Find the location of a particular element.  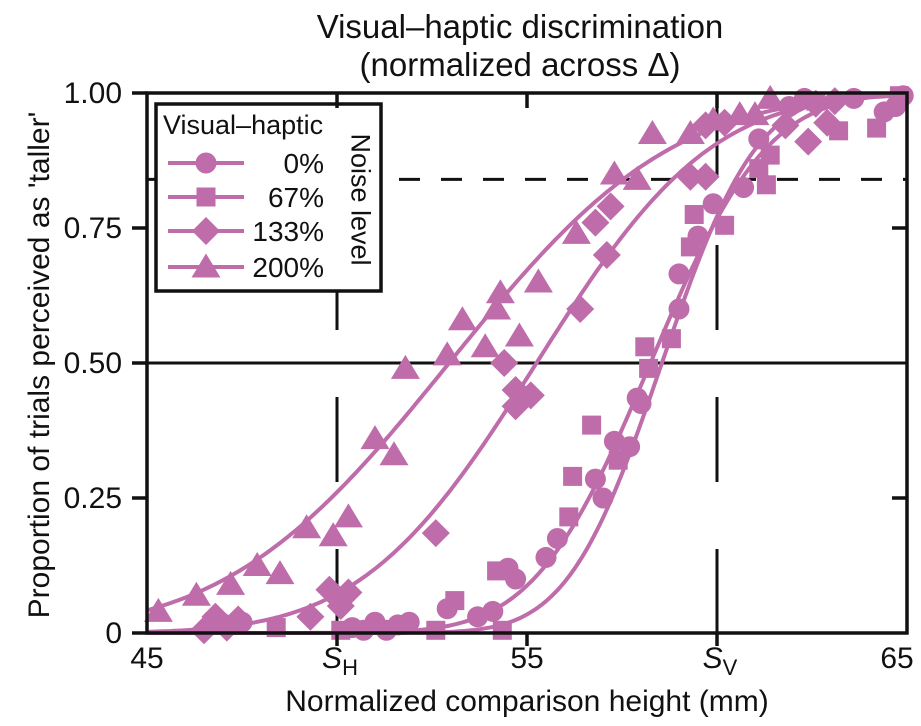

chart-title-line2: (normalized across Δ) is located at coordinates (520, 64).